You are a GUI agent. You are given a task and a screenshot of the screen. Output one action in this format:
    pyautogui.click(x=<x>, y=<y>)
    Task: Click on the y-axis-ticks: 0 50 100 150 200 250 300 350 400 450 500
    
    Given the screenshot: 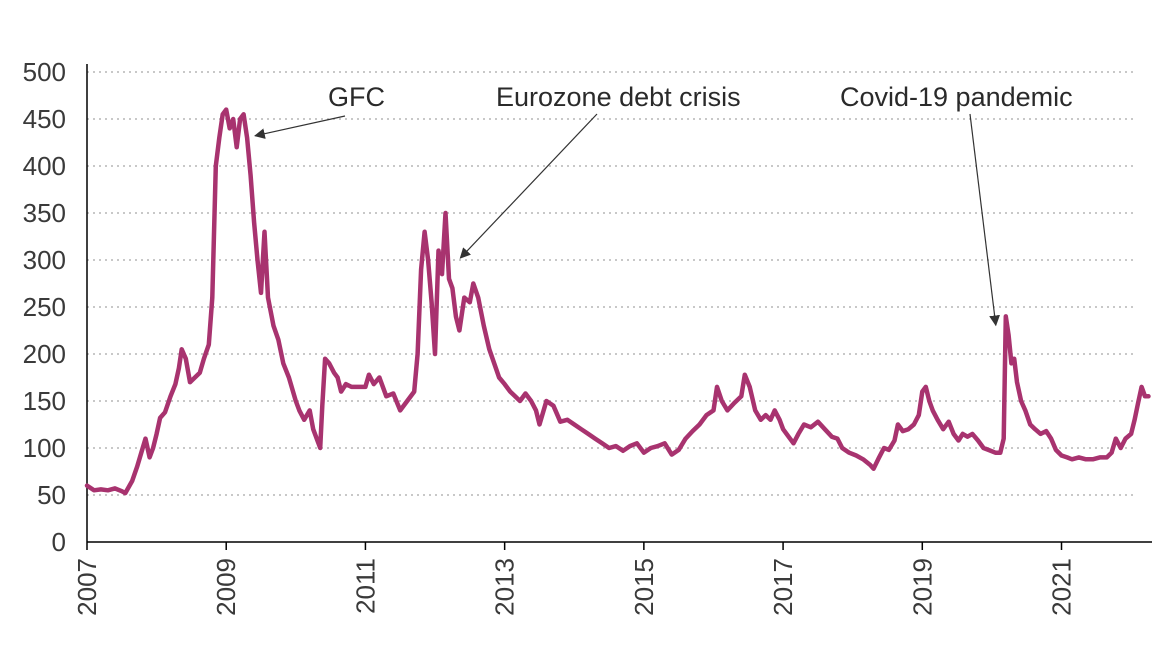 What is the action you would take?
    pyautogui.click(x=44, y=307)
    